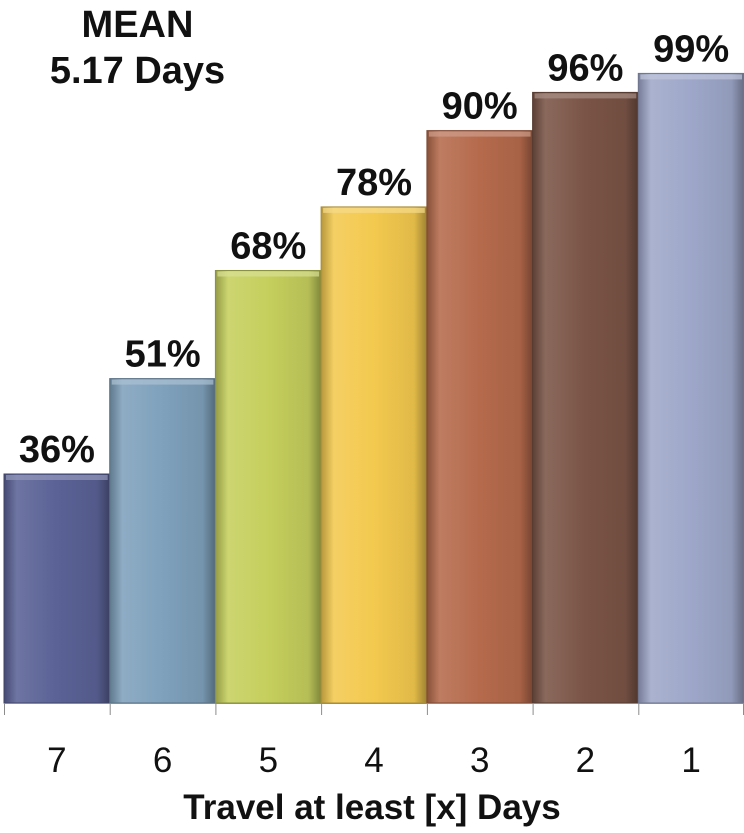  What do you see at coordinates (479, 760) in the screenshot?
I see `x-tick-label-3: 3` at bounding box center [479, 760].